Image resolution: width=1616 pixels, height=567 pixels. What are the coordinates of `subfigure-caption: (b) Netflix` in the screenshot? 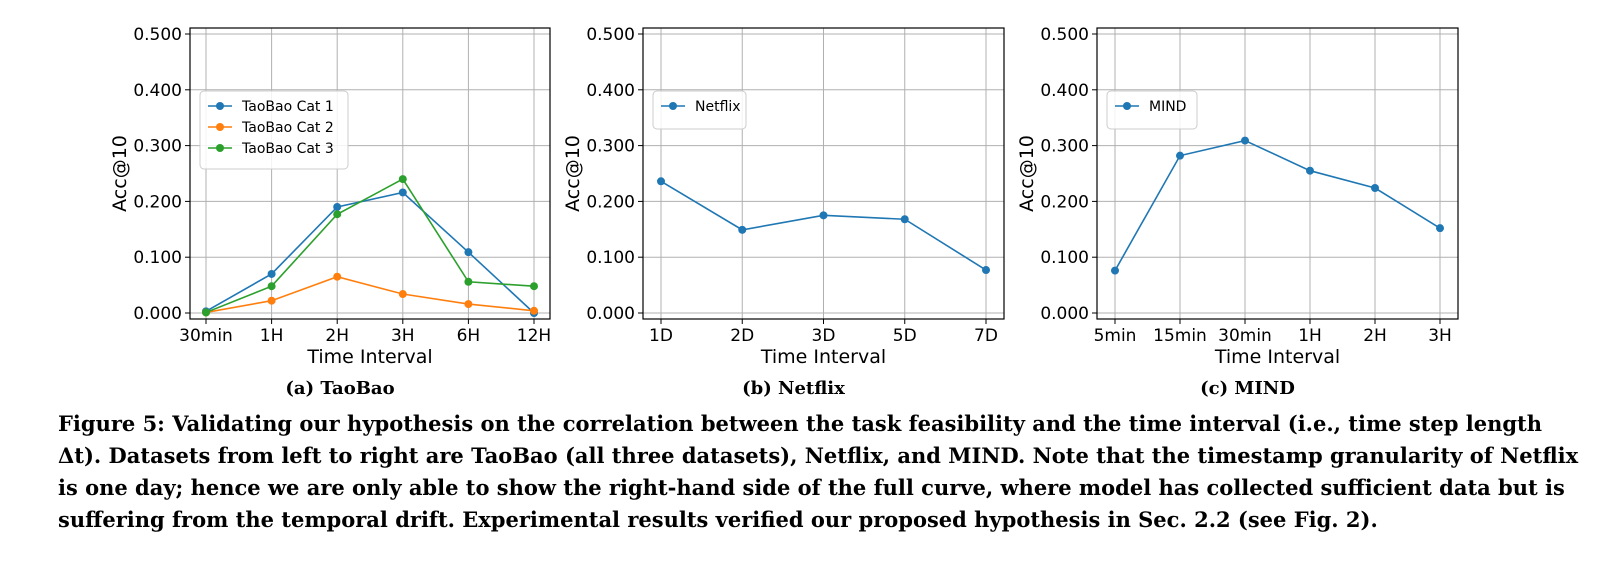 It's located at (793, 388).